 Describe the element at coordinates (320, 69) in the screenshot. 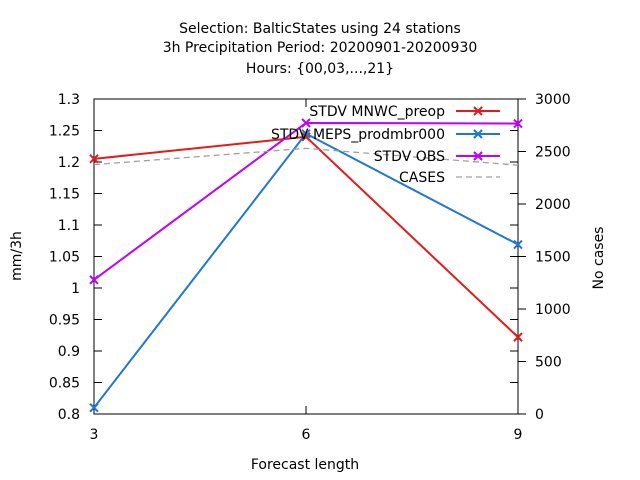

I see `chart-title-line-3: Hours: {00,03,...,21}` at that location.